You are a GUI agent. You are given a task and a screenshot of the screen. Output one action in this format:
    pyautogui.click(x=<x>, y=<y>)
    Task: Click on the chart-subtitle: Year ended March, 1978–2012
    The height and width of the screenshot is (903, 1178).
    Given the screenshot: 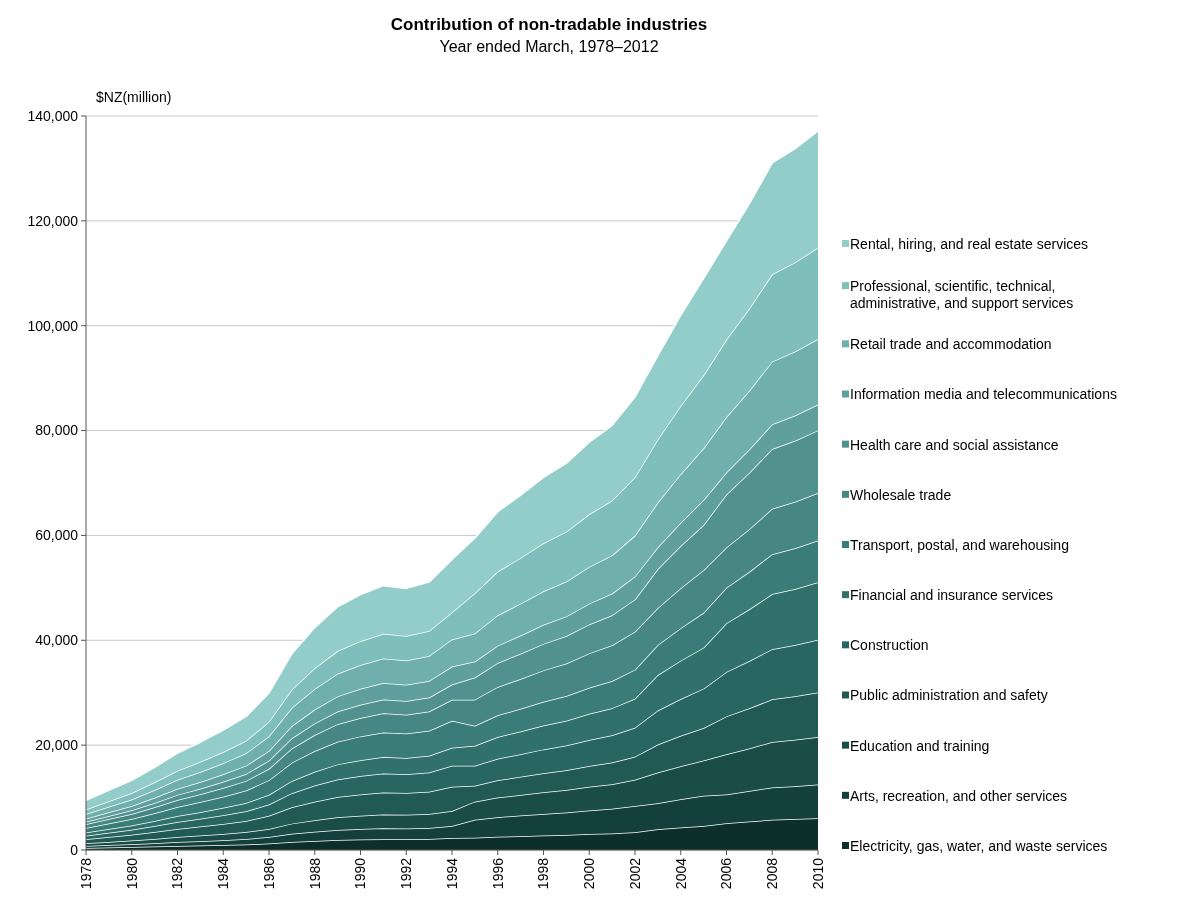 What is the action you would take?
    pyautogui.click(x=549, y=46)
    